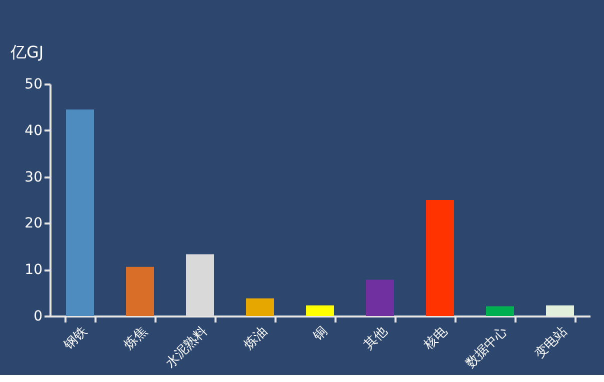 The height and width of the screenshot is (382, 604). I want to click on x-tick-label: 炼油, so click(255, 338).